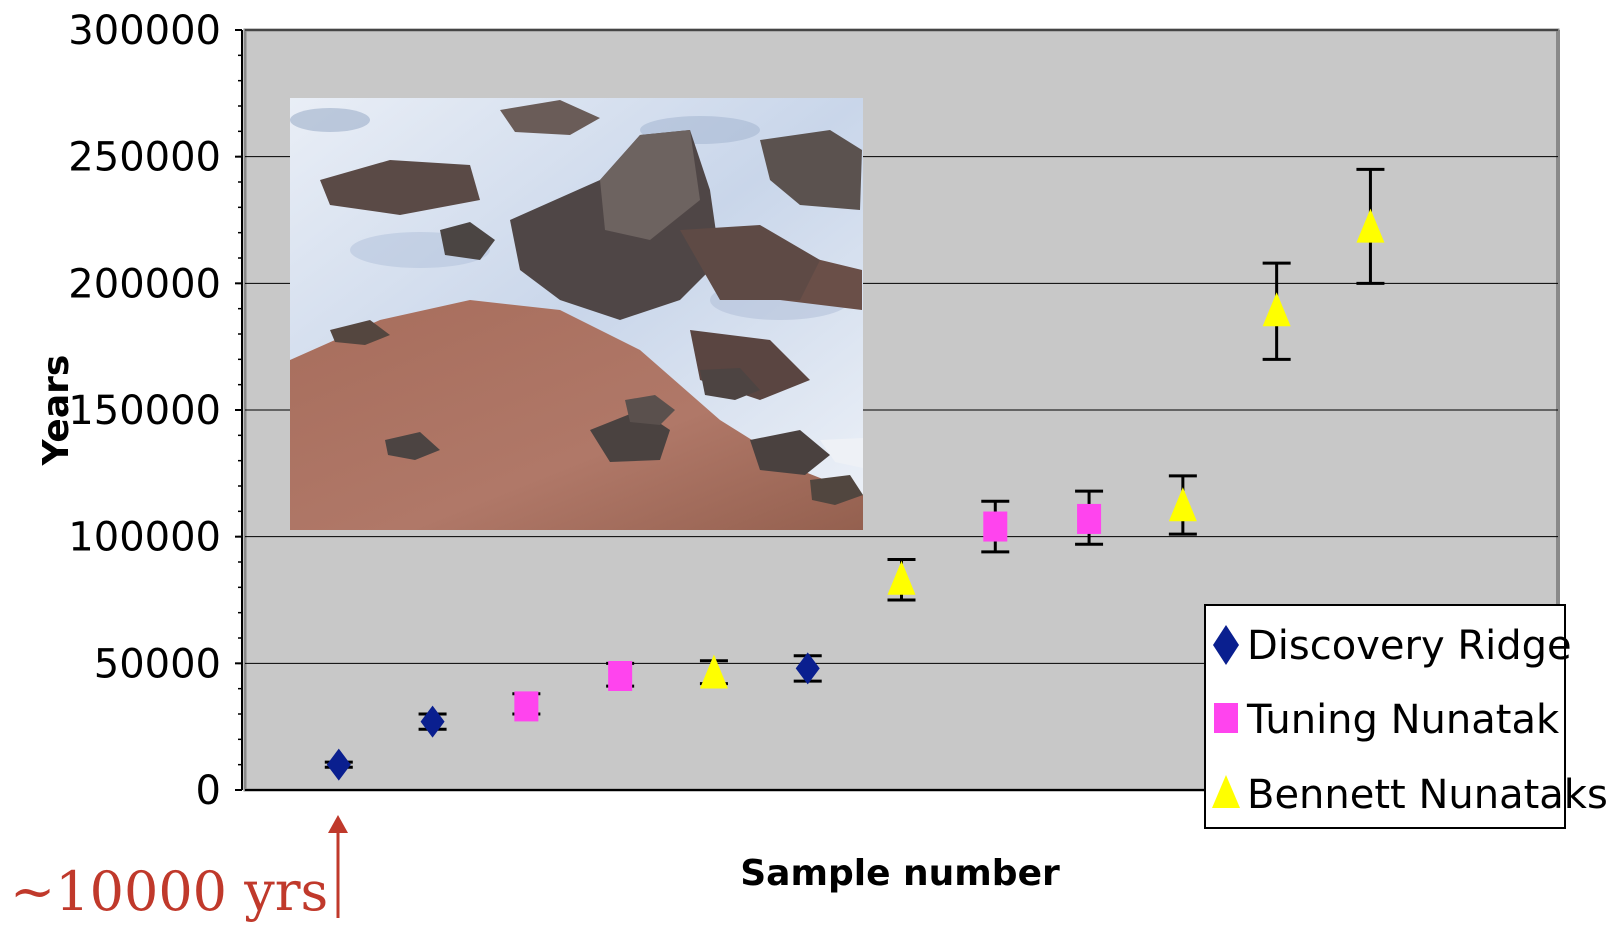 The image size is (1619, 952). What do you see at coordinates (56, 411) in the screenshot?
I see `y-axis-title: Years` at bounding box center [56, 411].